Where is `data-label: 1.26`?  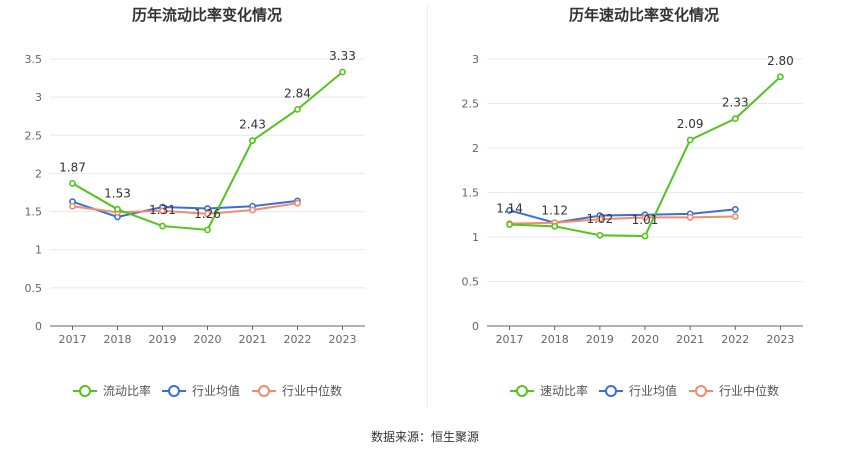 data-label: 1.26 is located at coordinates (207, 214).